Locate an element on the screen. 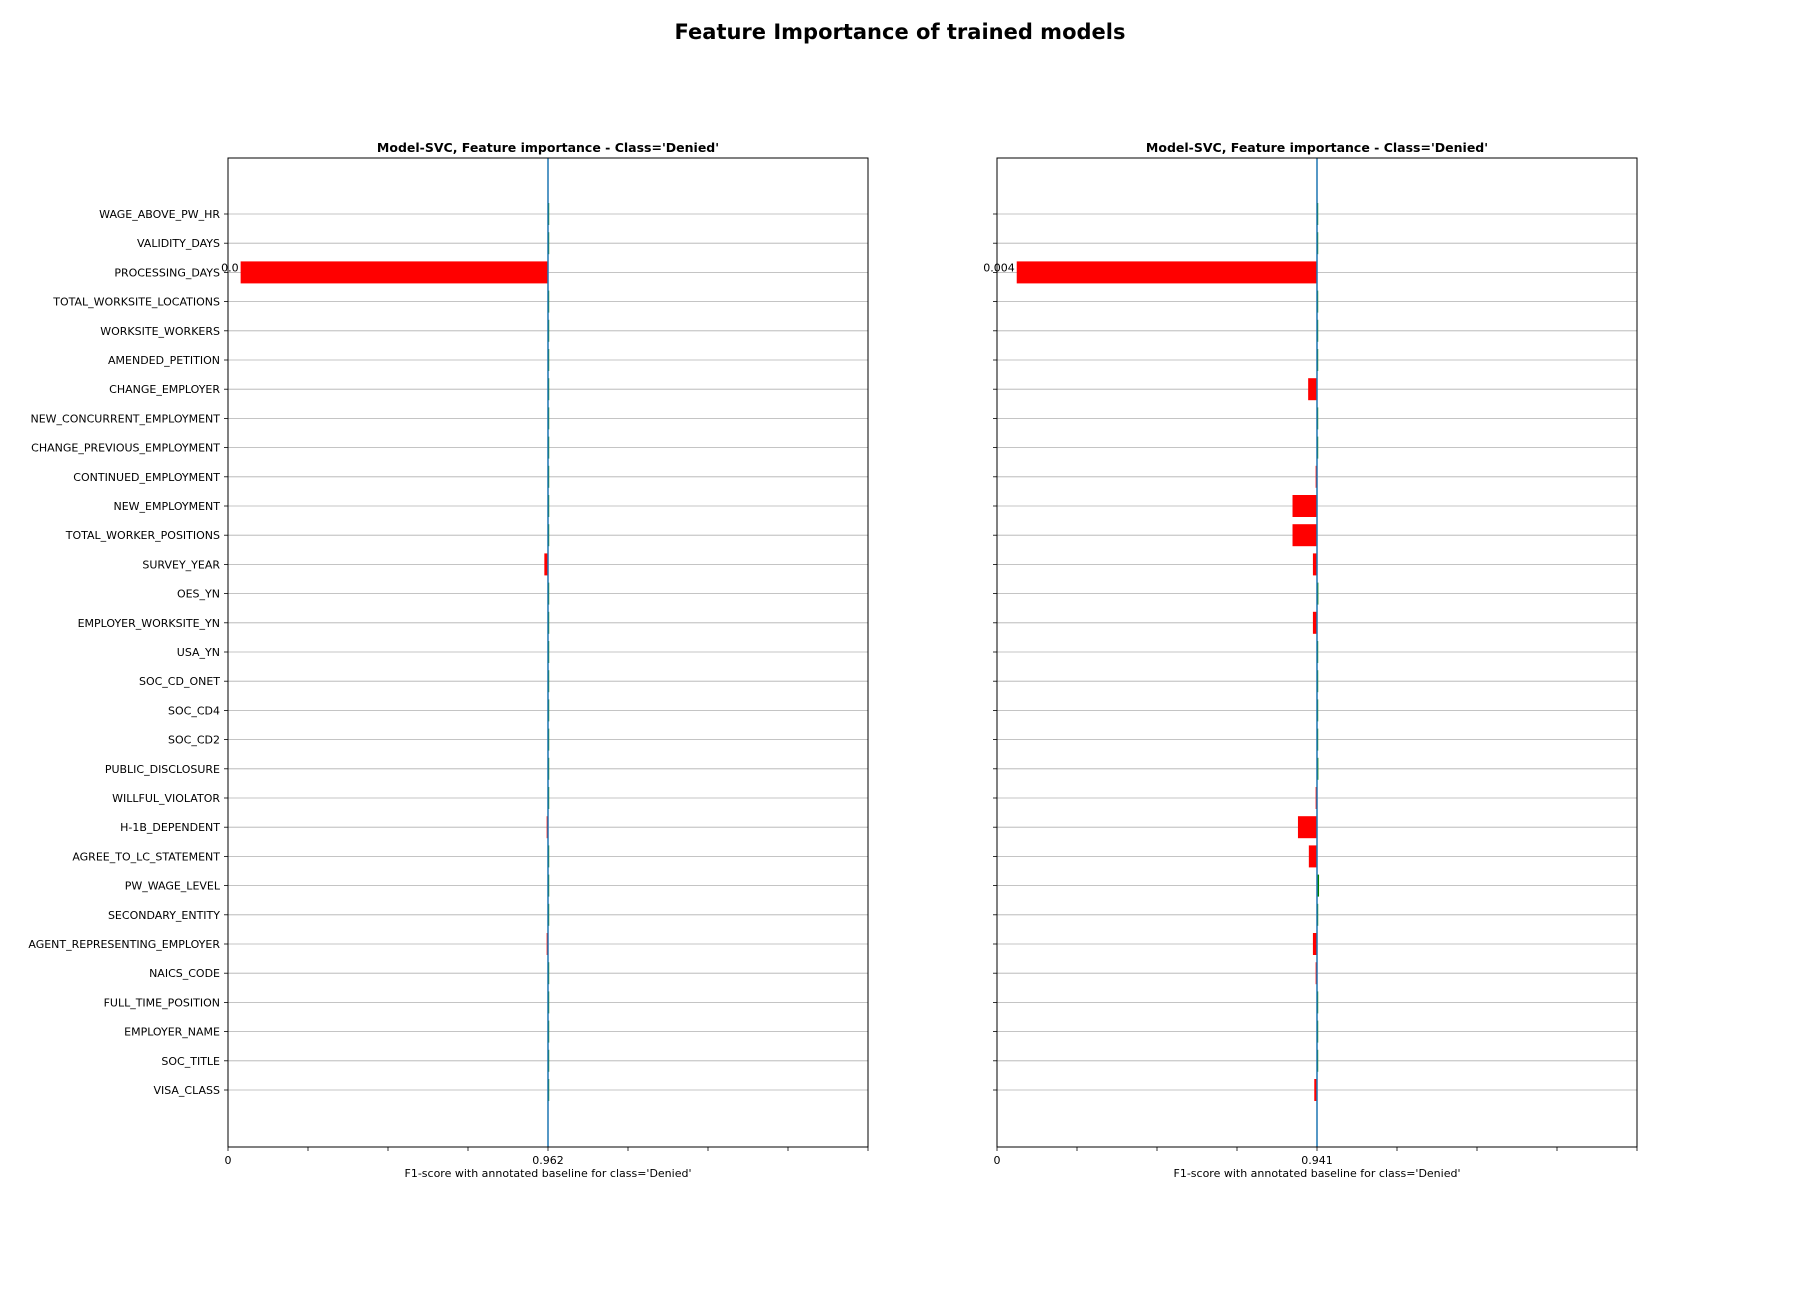 This screenshot has width=1800, height=1296. y-tick-label: SURVEY_YEAR is located at coordinates (181, 564).